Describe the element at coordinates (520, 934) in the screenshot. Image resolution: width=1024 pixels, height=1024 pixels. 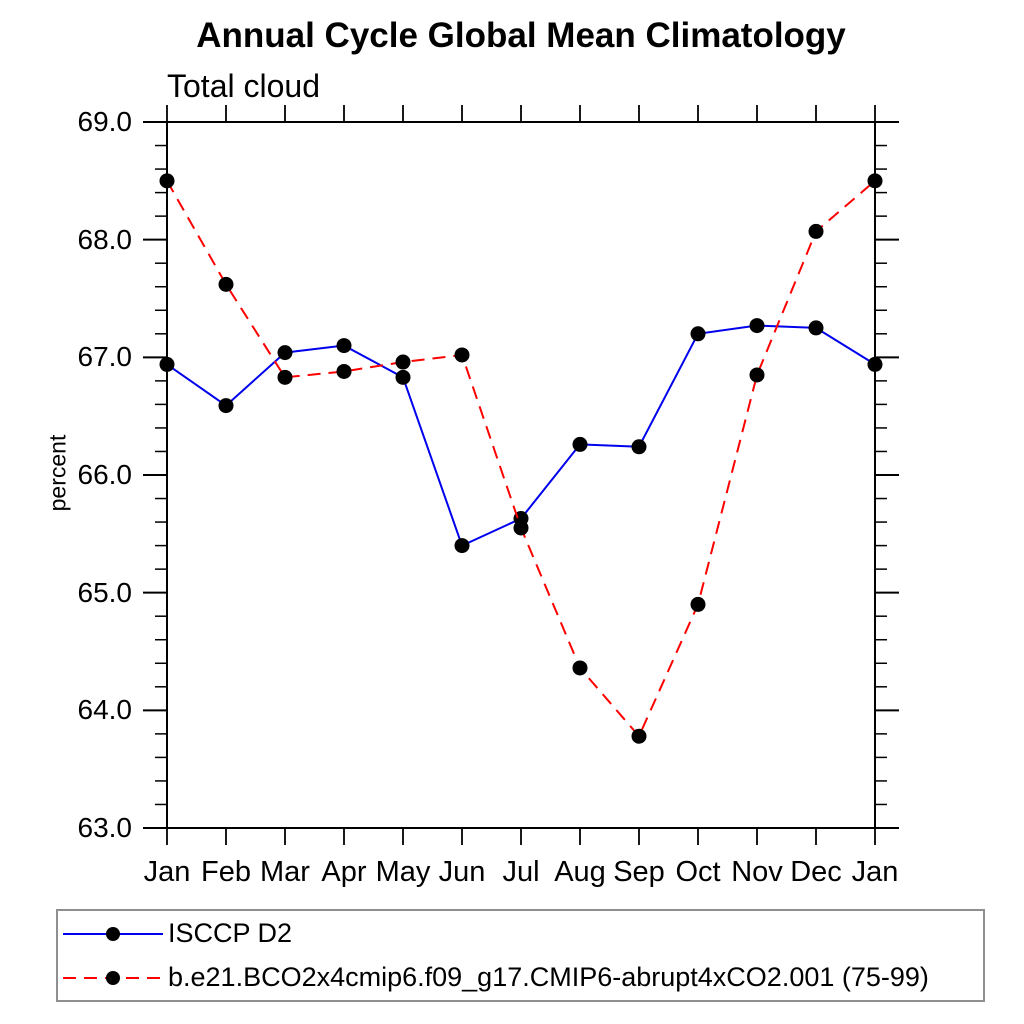
I see `legend-entry-isccp: ISCCP D2` at that location.